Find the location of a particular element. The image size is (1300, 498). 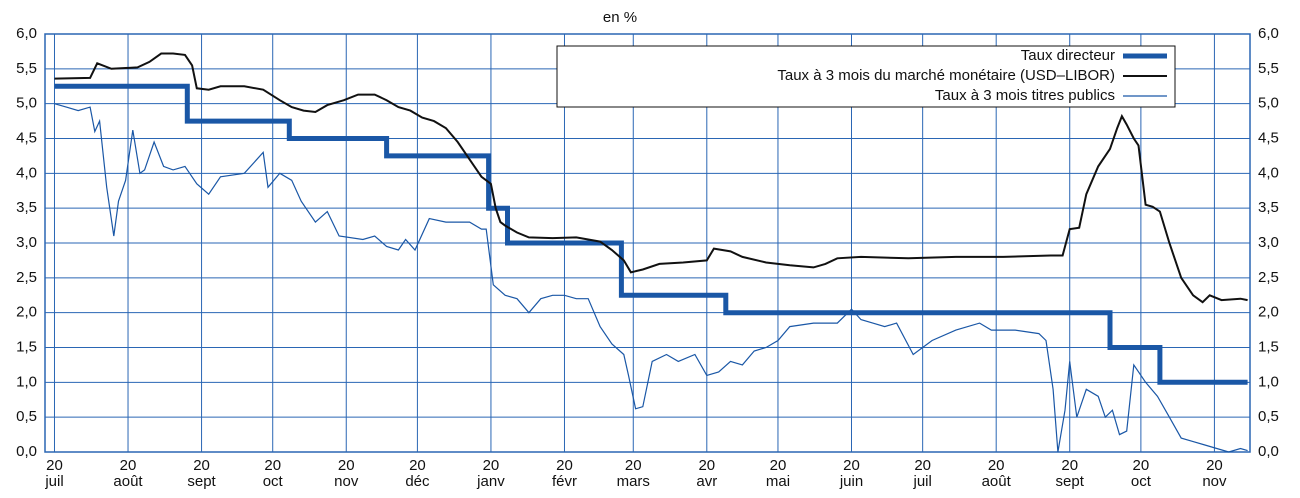

chart-title: en % is located at coordinates (620, 17).